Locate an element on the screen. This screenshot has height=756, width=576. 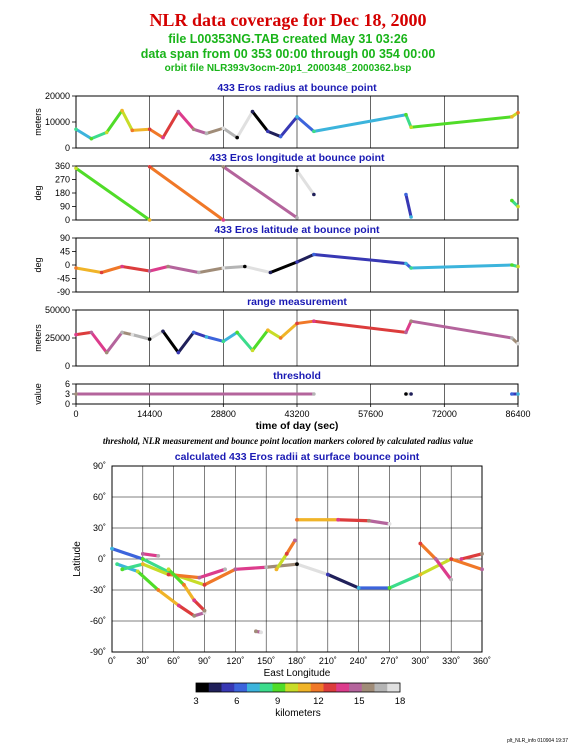
colorbar-tick-label: 9 is located at coordinates (277, 701).